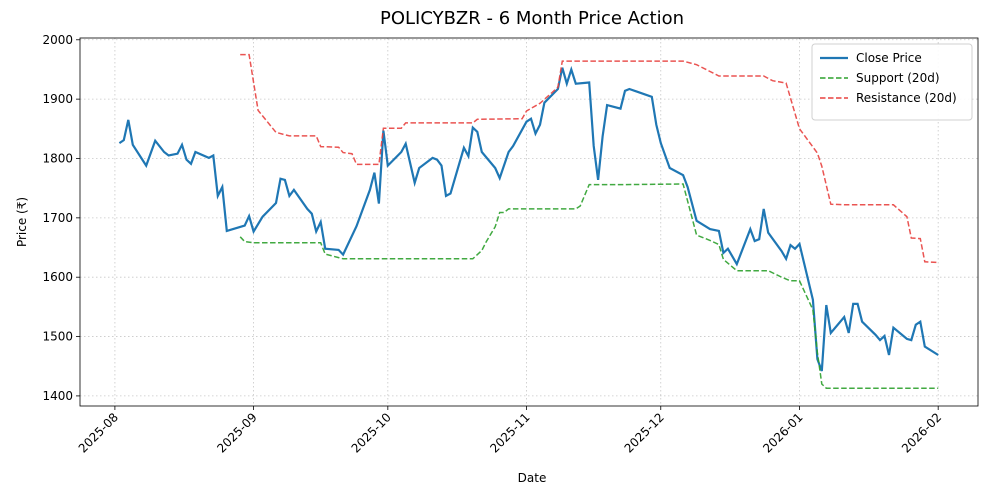 The width and height of the screenshot is (1000, 500). What do you see at coordinates (898, 78) in the screenshot?
I see `legend-label: Support (20d)` at bounding box center [898, 78].